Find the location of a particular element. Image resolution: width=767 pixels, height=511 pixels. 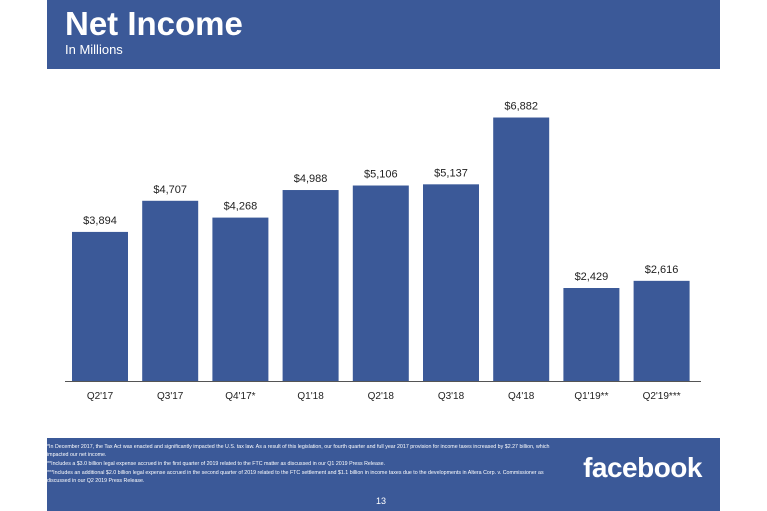

x-tick-label-Q2'19***: Q2'19*** is located at coordinates (662, 396).